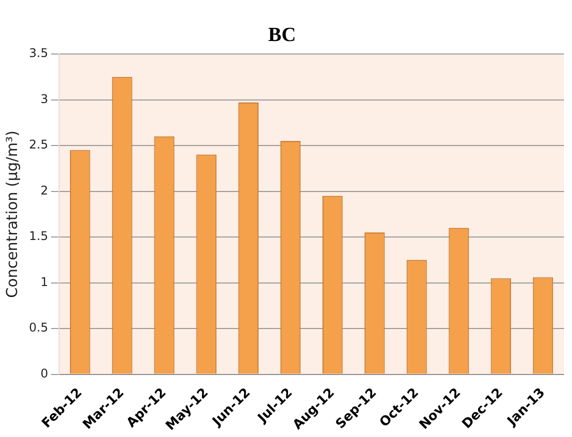 This screenshot has height=437, width=572. Describe the element at coordinates (11, 214) in the screenshot. I see `y-axis-title: Concentration (µg/m³)` at that location.